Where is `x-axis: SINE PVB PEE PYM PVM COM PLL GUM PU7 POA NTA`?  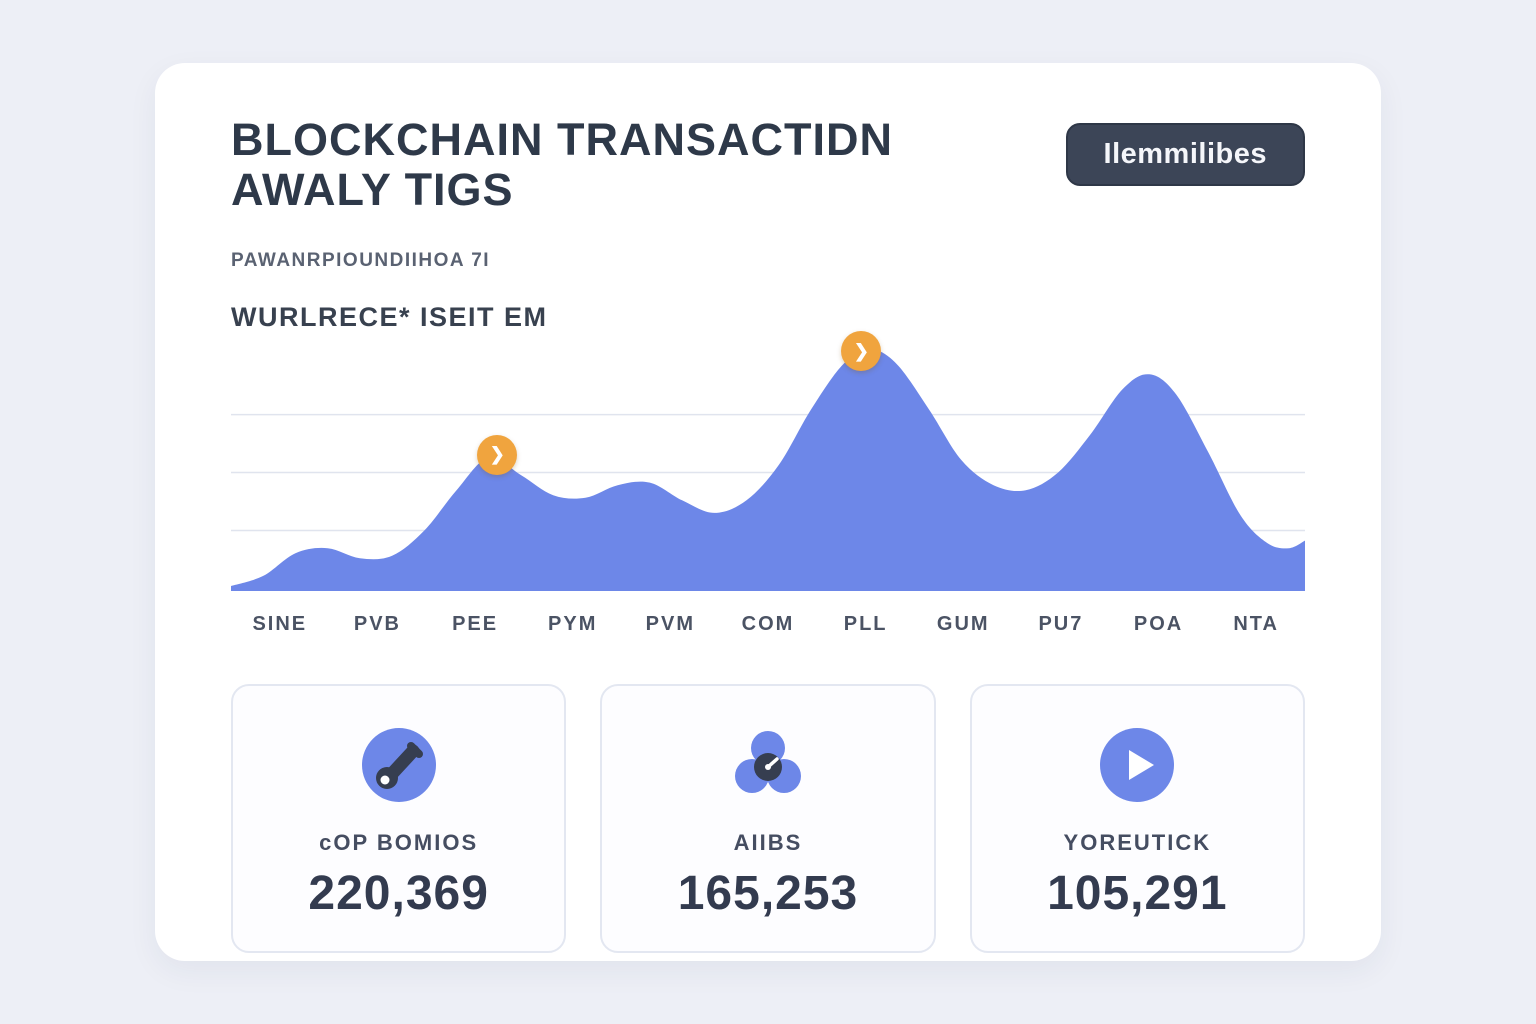 x-axis: SINE PVB PEE PYM PVM COM PLL GUM PU7 POA NTA is located at coordinates (768, 624).